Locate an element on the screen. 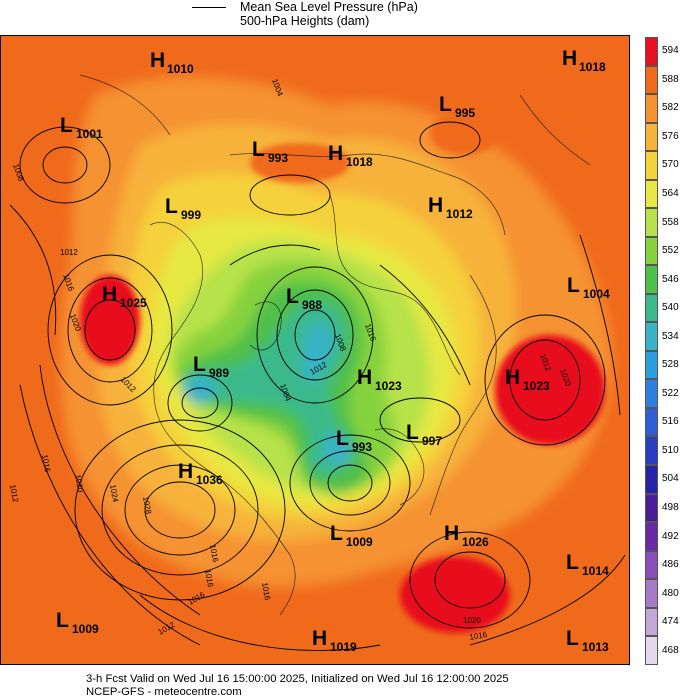  pressure-center-high: H 1025 is located at coordinates (124, 296).